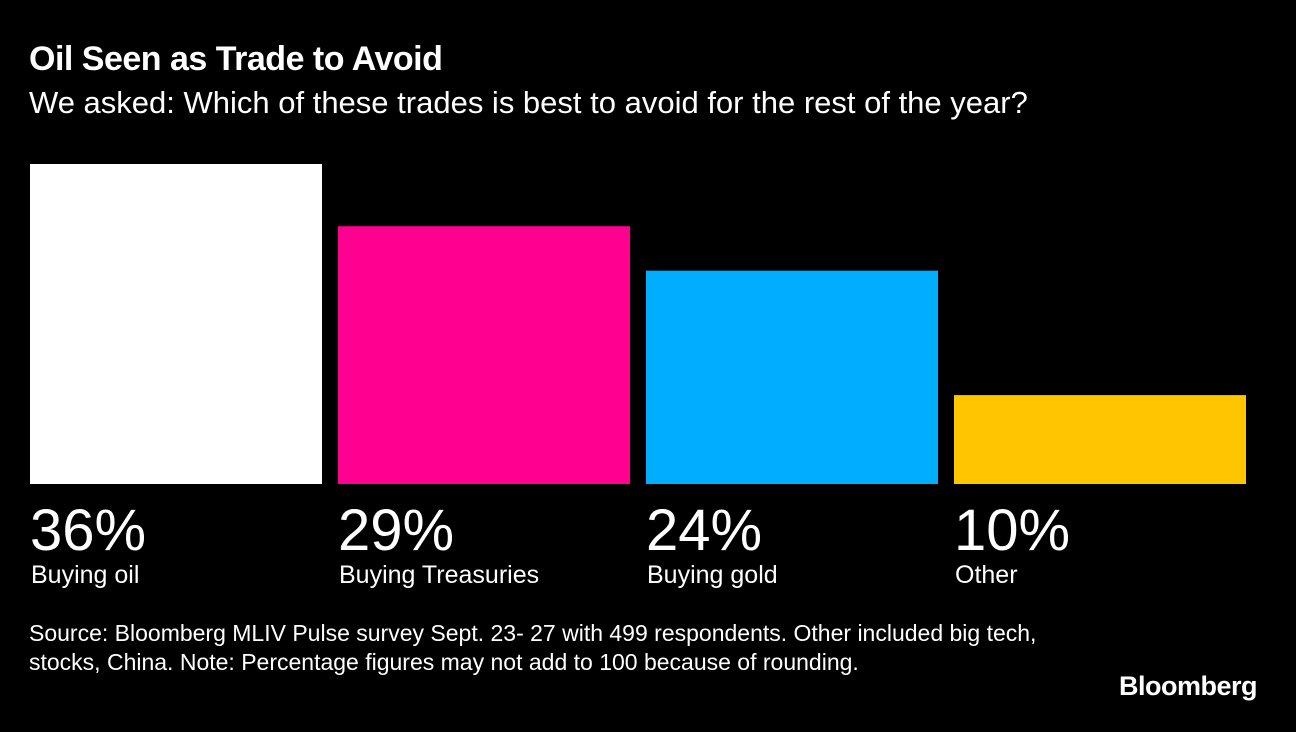 The image size is (1296, 732). I want to click on category-label-3: Other, so click(986, 575).